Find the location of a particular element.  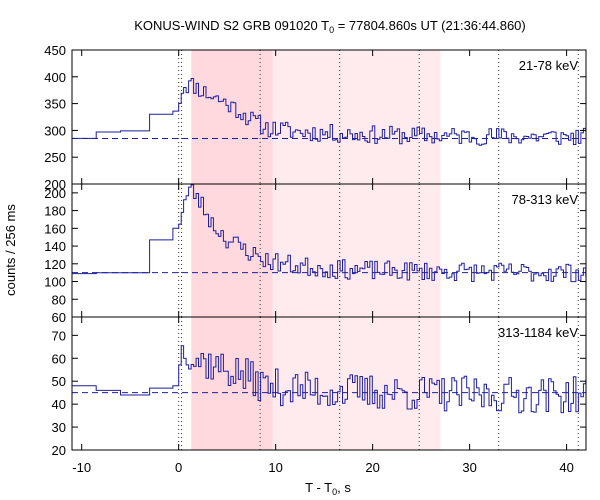

y-tick-label: 100 is located at coordinates (55, 282).